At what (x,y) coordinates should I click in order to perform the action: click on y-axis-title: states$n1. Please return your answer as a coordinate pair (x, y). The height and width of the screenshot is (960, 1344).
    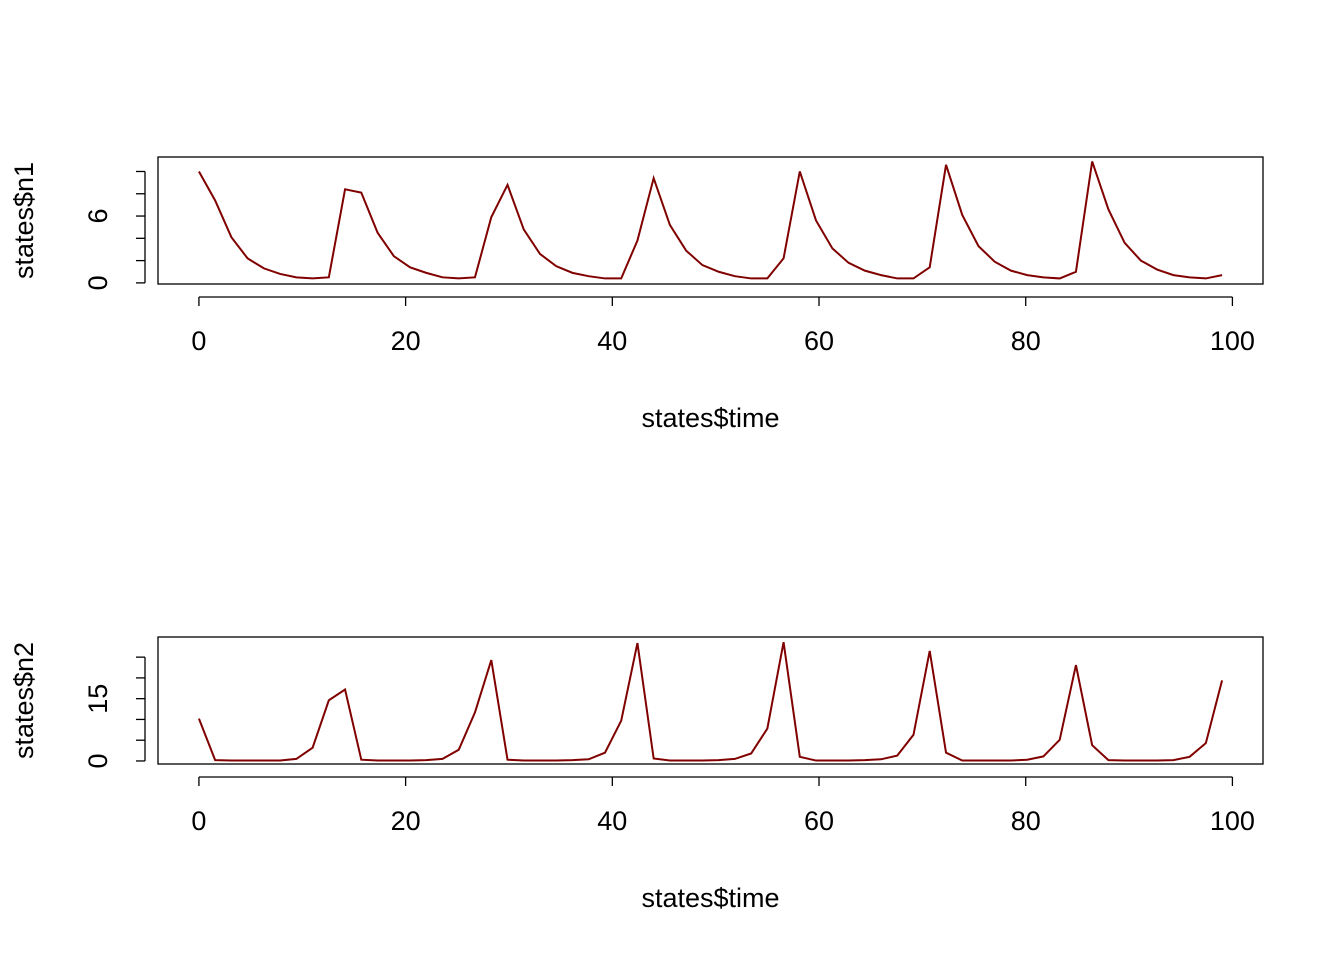
    Looking at the image, I should click on (24, 220).